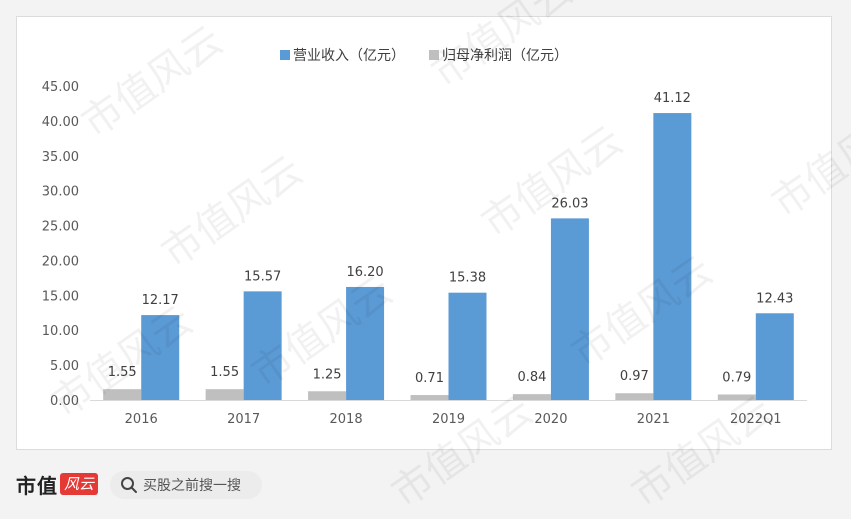 The image size is (851, 519). Describe the element at coordinates (64, 366) in the screenshot. I see `y-tick-label: 5.00` at that location.